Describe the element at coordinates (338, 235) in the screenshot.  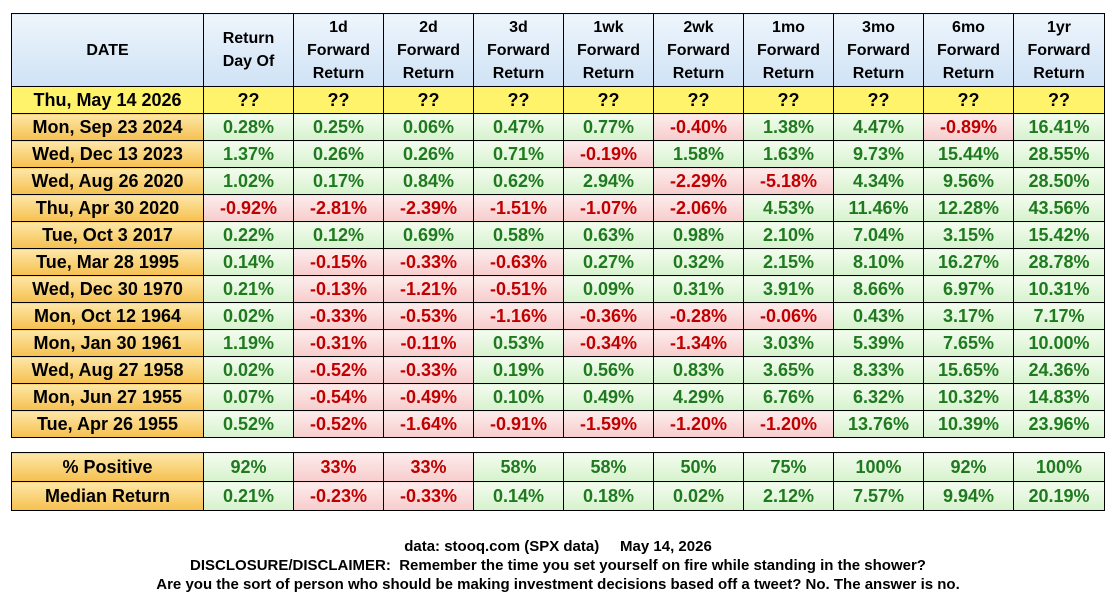
I see `return-cell: 0.12%` at that location.